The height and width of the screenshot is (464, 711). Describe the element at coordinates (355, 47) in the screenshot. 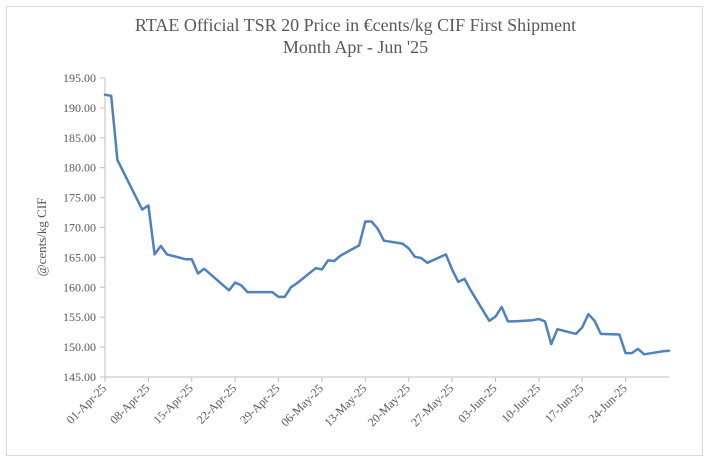

I see `chart-title-line-2: Month Apr - Jun '25` at that location.